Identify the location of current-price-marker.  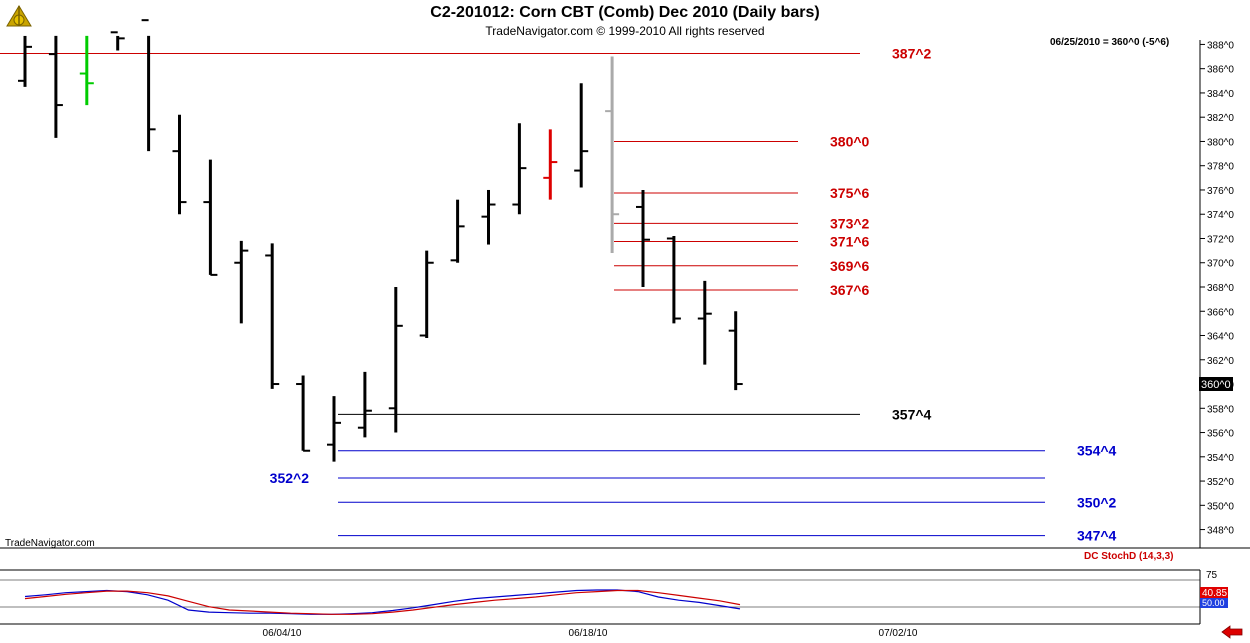
(1216, 384).